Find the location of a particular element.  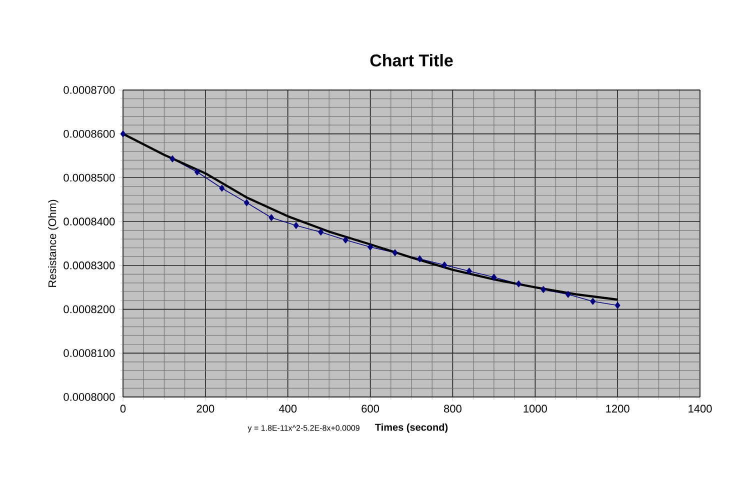

y-tick-label: 0.0008600 is located at coordinates (89, 134).